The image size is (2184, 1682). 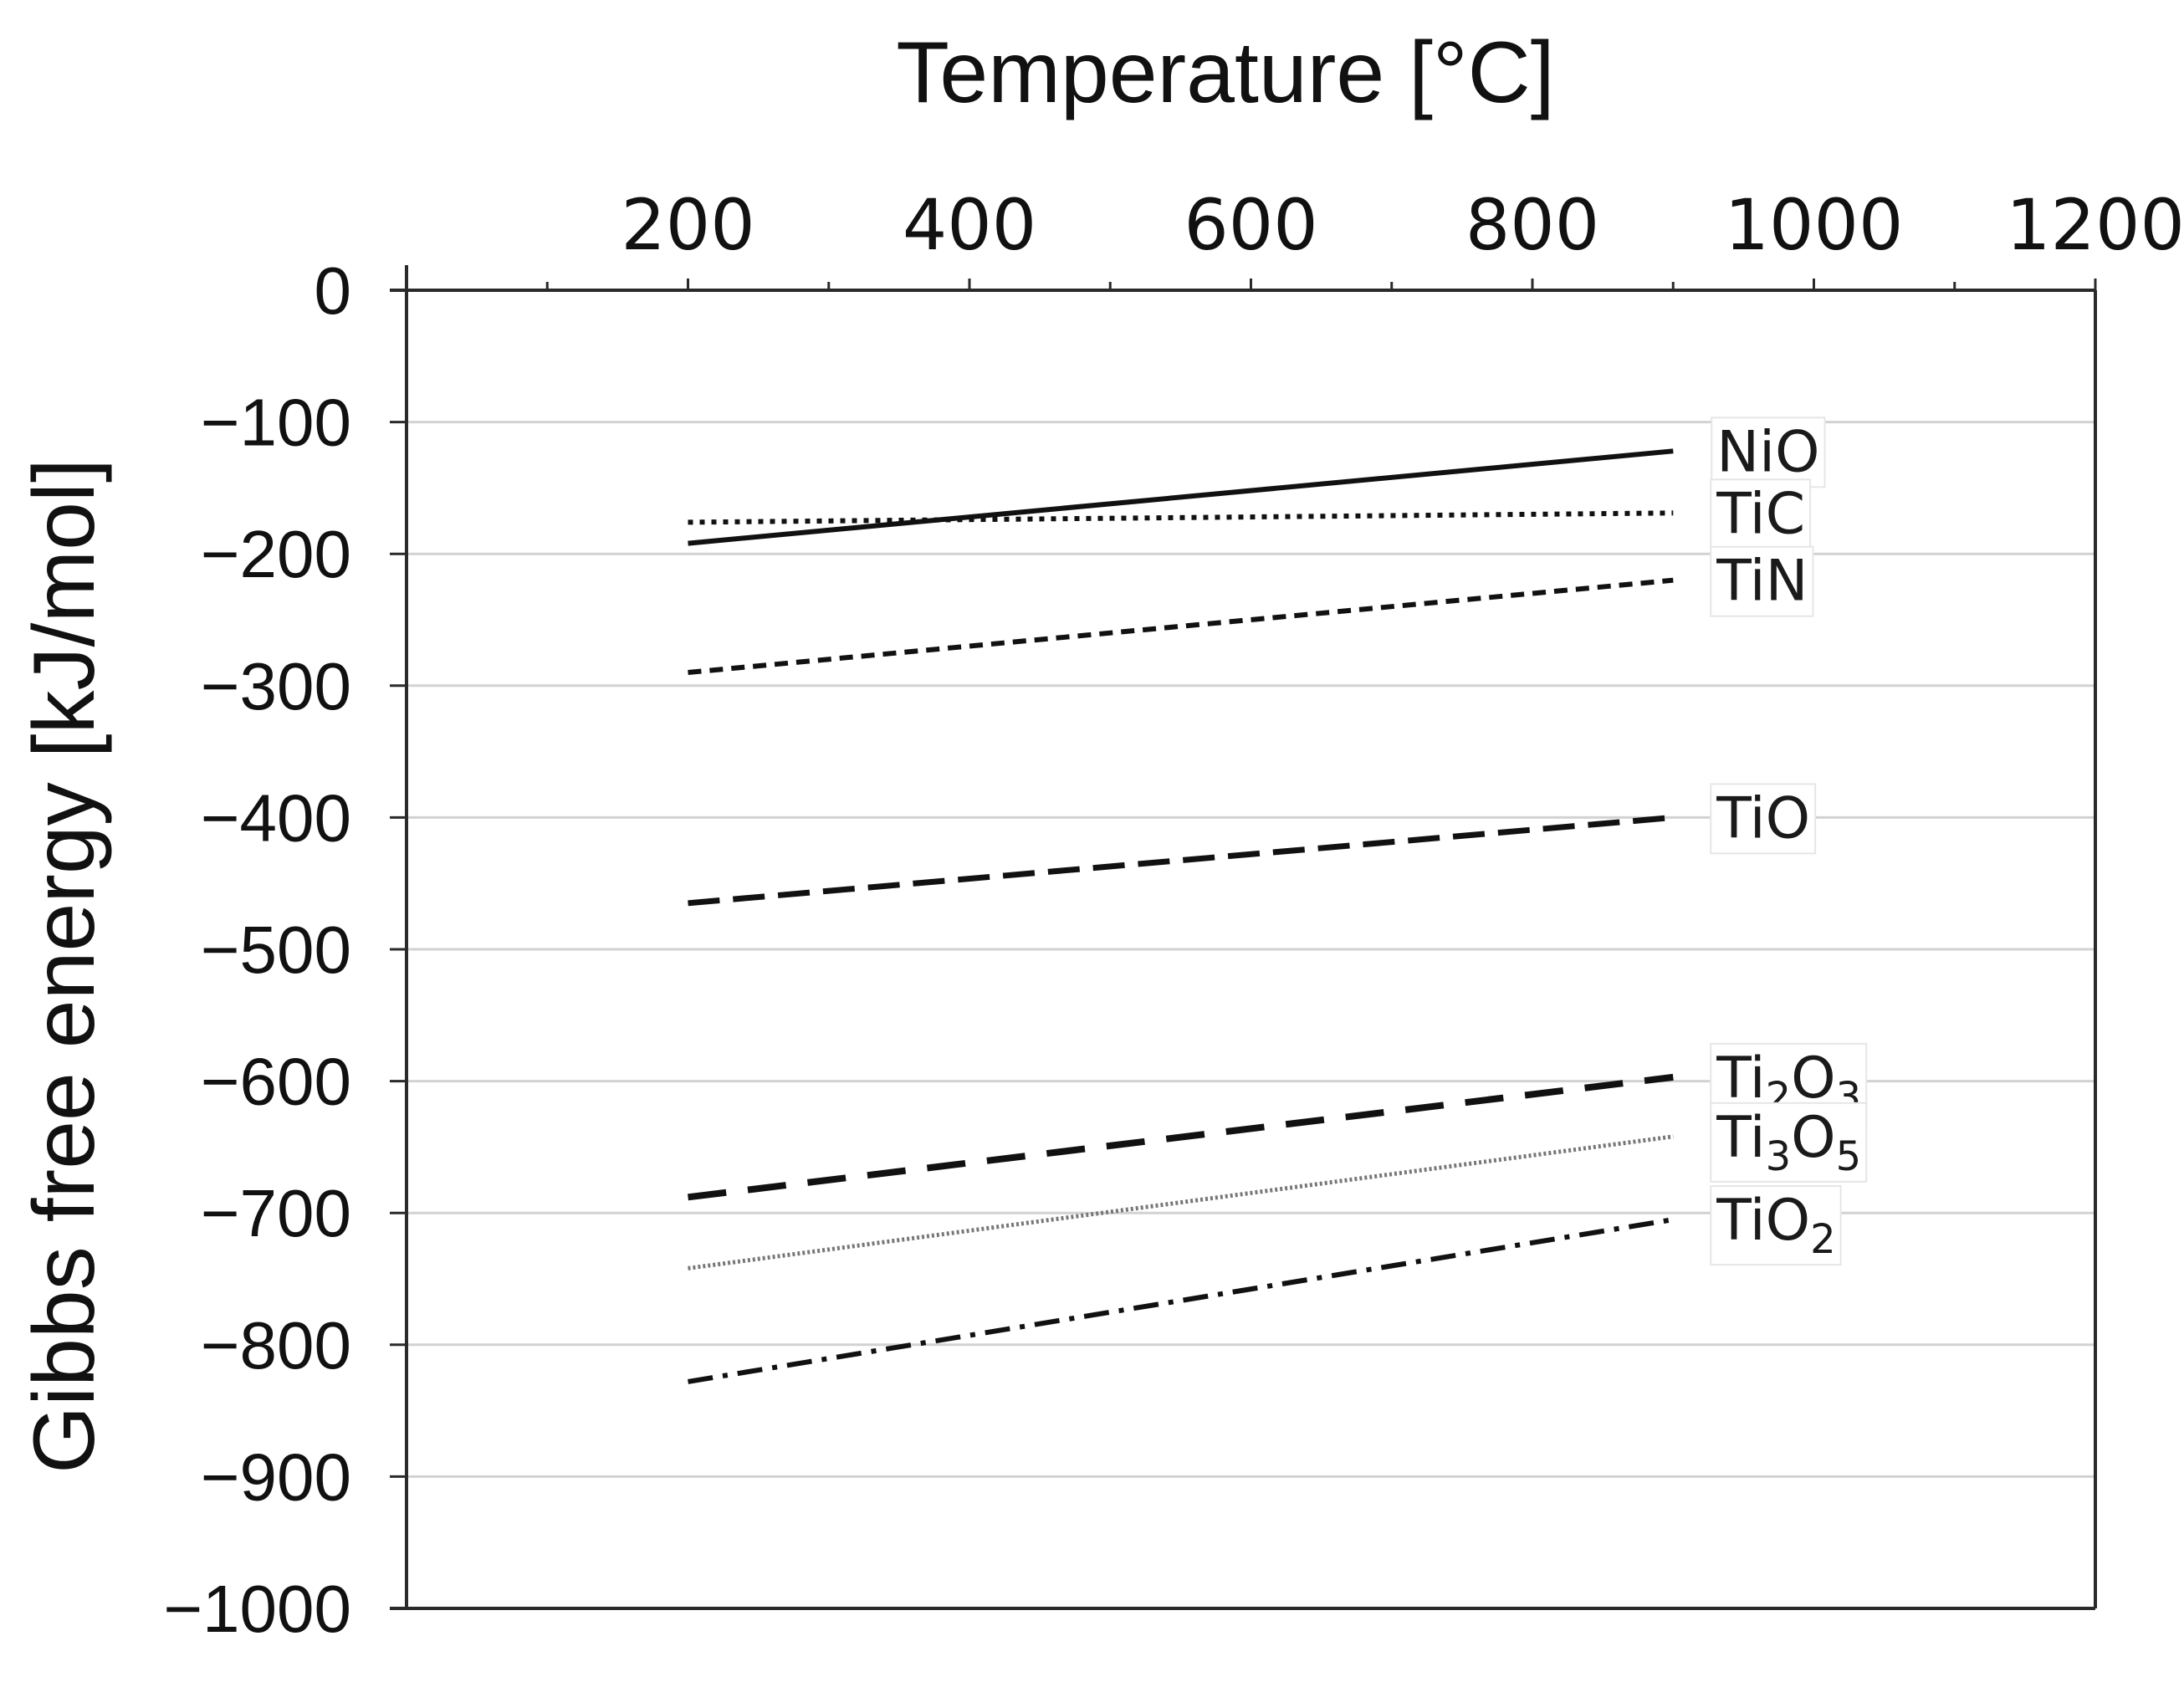 I want to click on y-axis-title: Gibbs free energy [kJ/mol], so click(x=64, y=966).